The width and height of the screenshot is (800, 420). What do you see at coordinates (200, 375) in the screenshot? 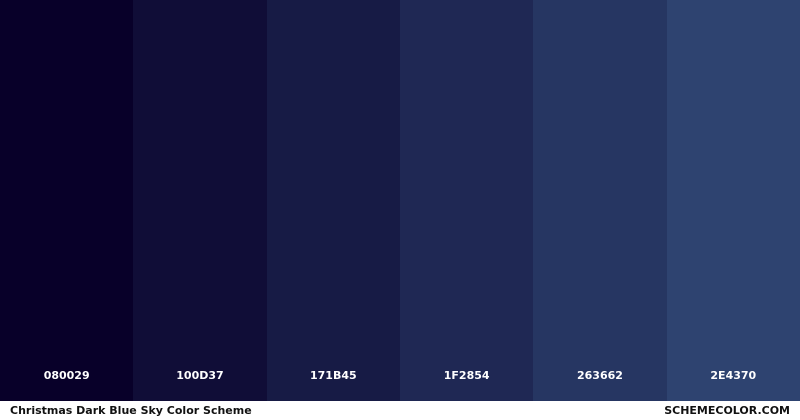
I see `hex-code: 100D37` at bounding box center [200, 375].